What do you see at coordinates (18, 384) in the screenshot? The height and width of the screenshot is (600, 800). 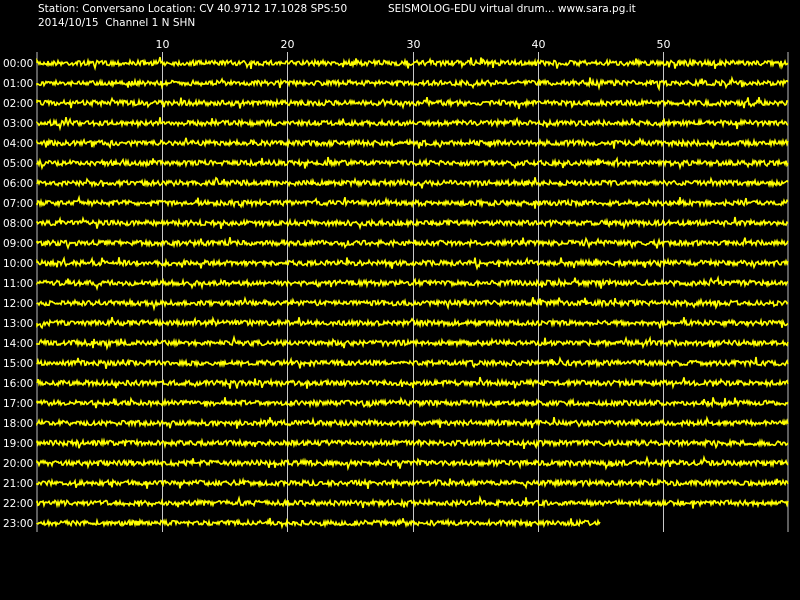 I see `row-label-1600: 16:00` at bounding box center [18, 384].